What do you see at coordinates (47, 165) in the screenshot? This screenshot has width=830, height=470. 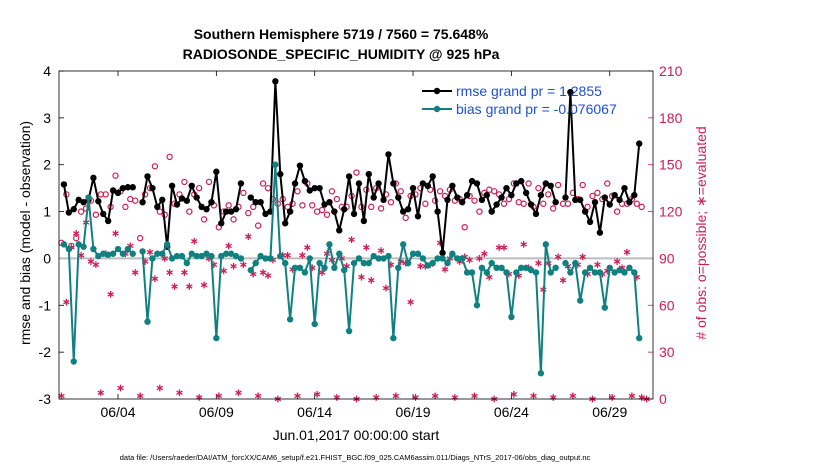 I see `y-left-tick-label: 2` at bounding box center [47, 165].